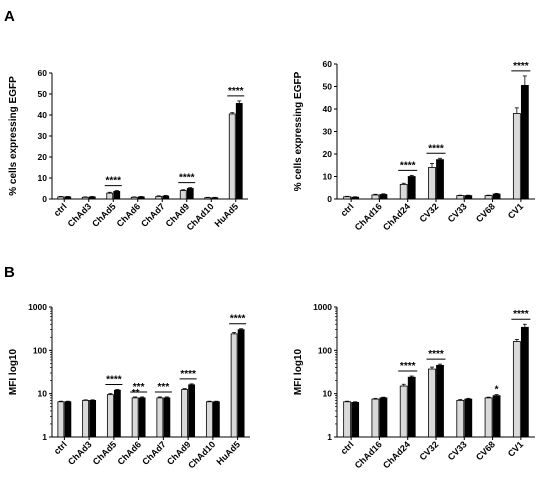  What do you see at coordinates (328, 87) in the screenshot?
I see `y-tick-label: 50` at bounding box center [328, 87].